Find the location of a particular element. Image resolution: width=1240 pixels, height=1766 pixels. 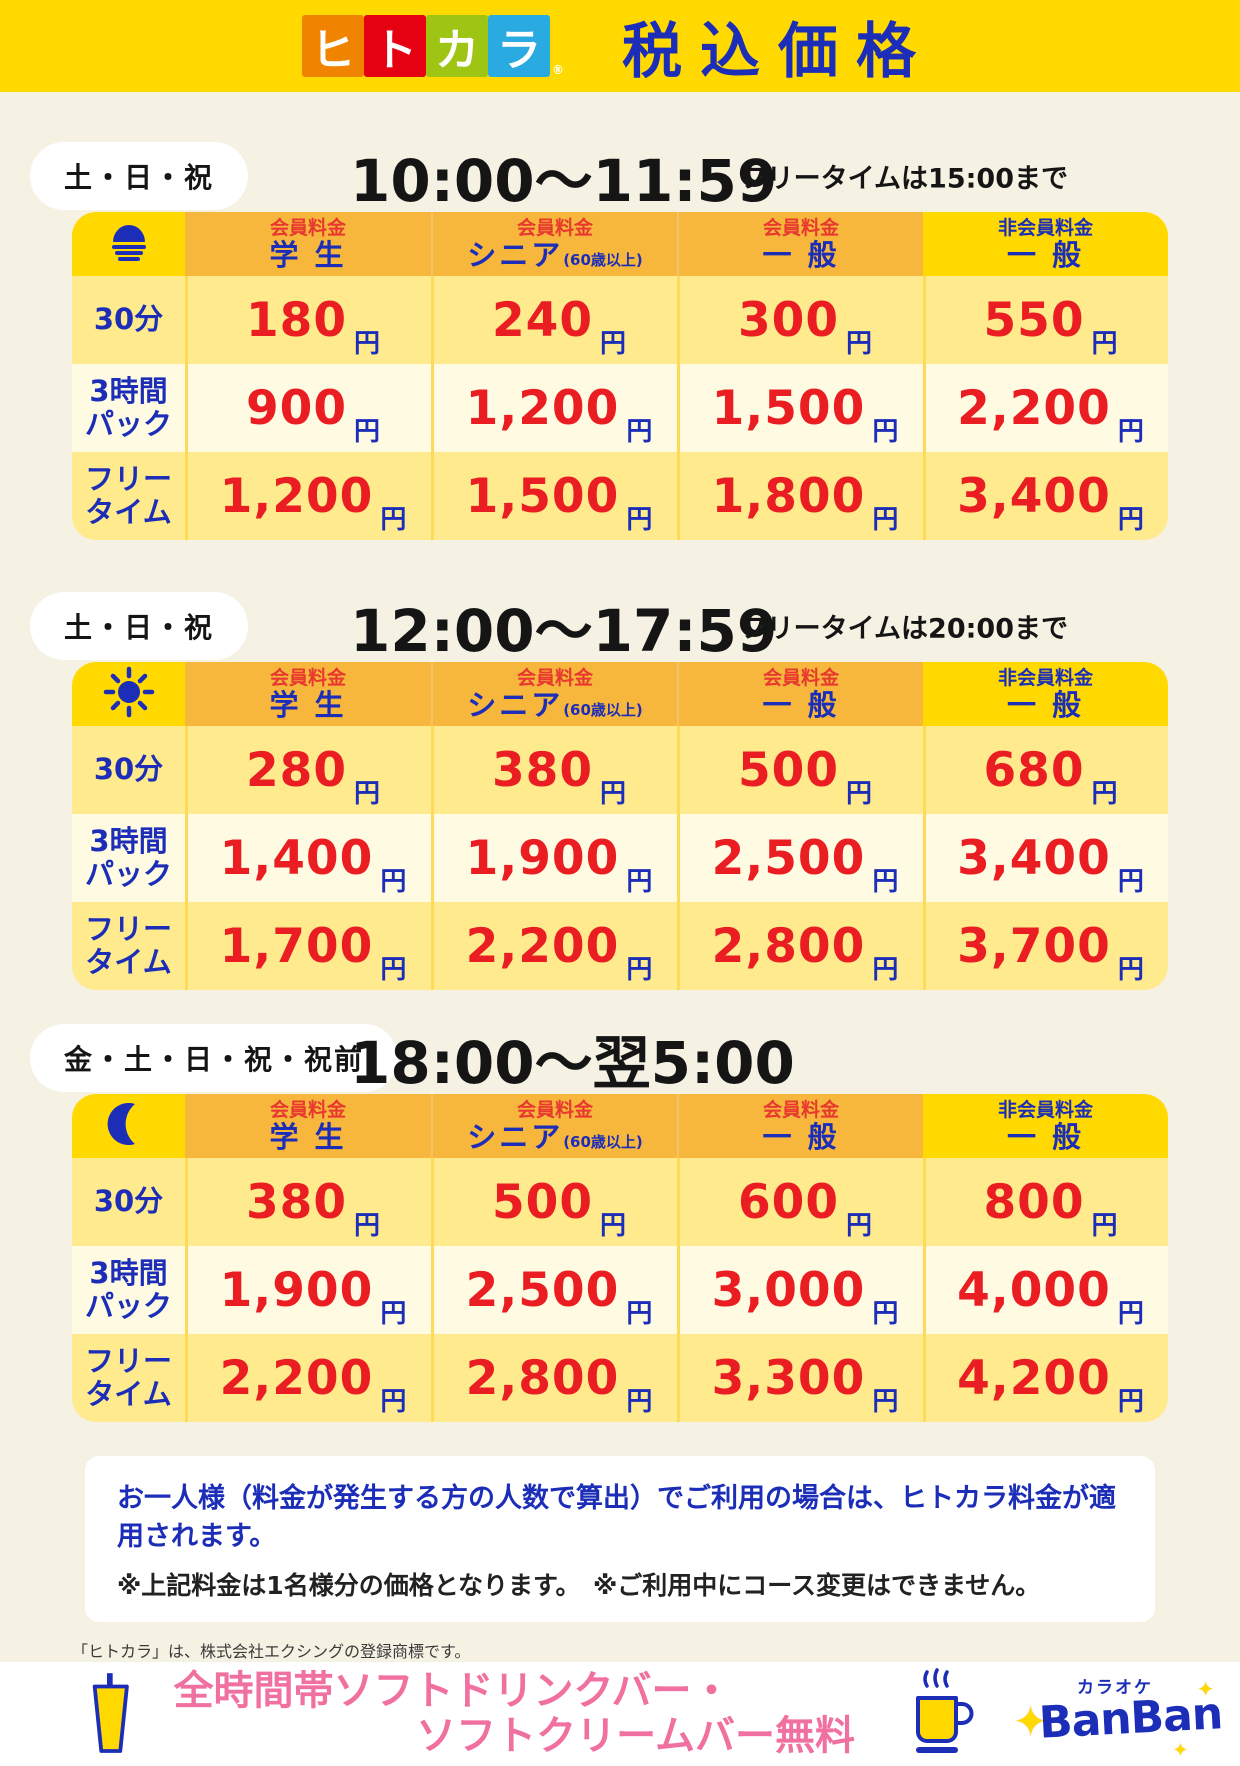

time-range: 10:00〜11:59 is located at coordinates (564, 181).